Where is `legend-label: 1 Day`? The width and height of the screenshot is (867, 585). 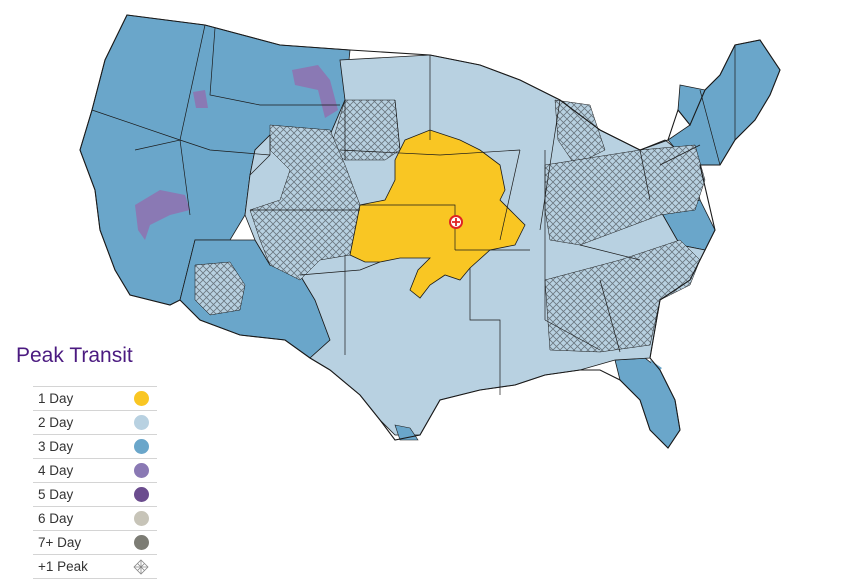
legend-label: 1 Day is located at coordinates (56, 398).